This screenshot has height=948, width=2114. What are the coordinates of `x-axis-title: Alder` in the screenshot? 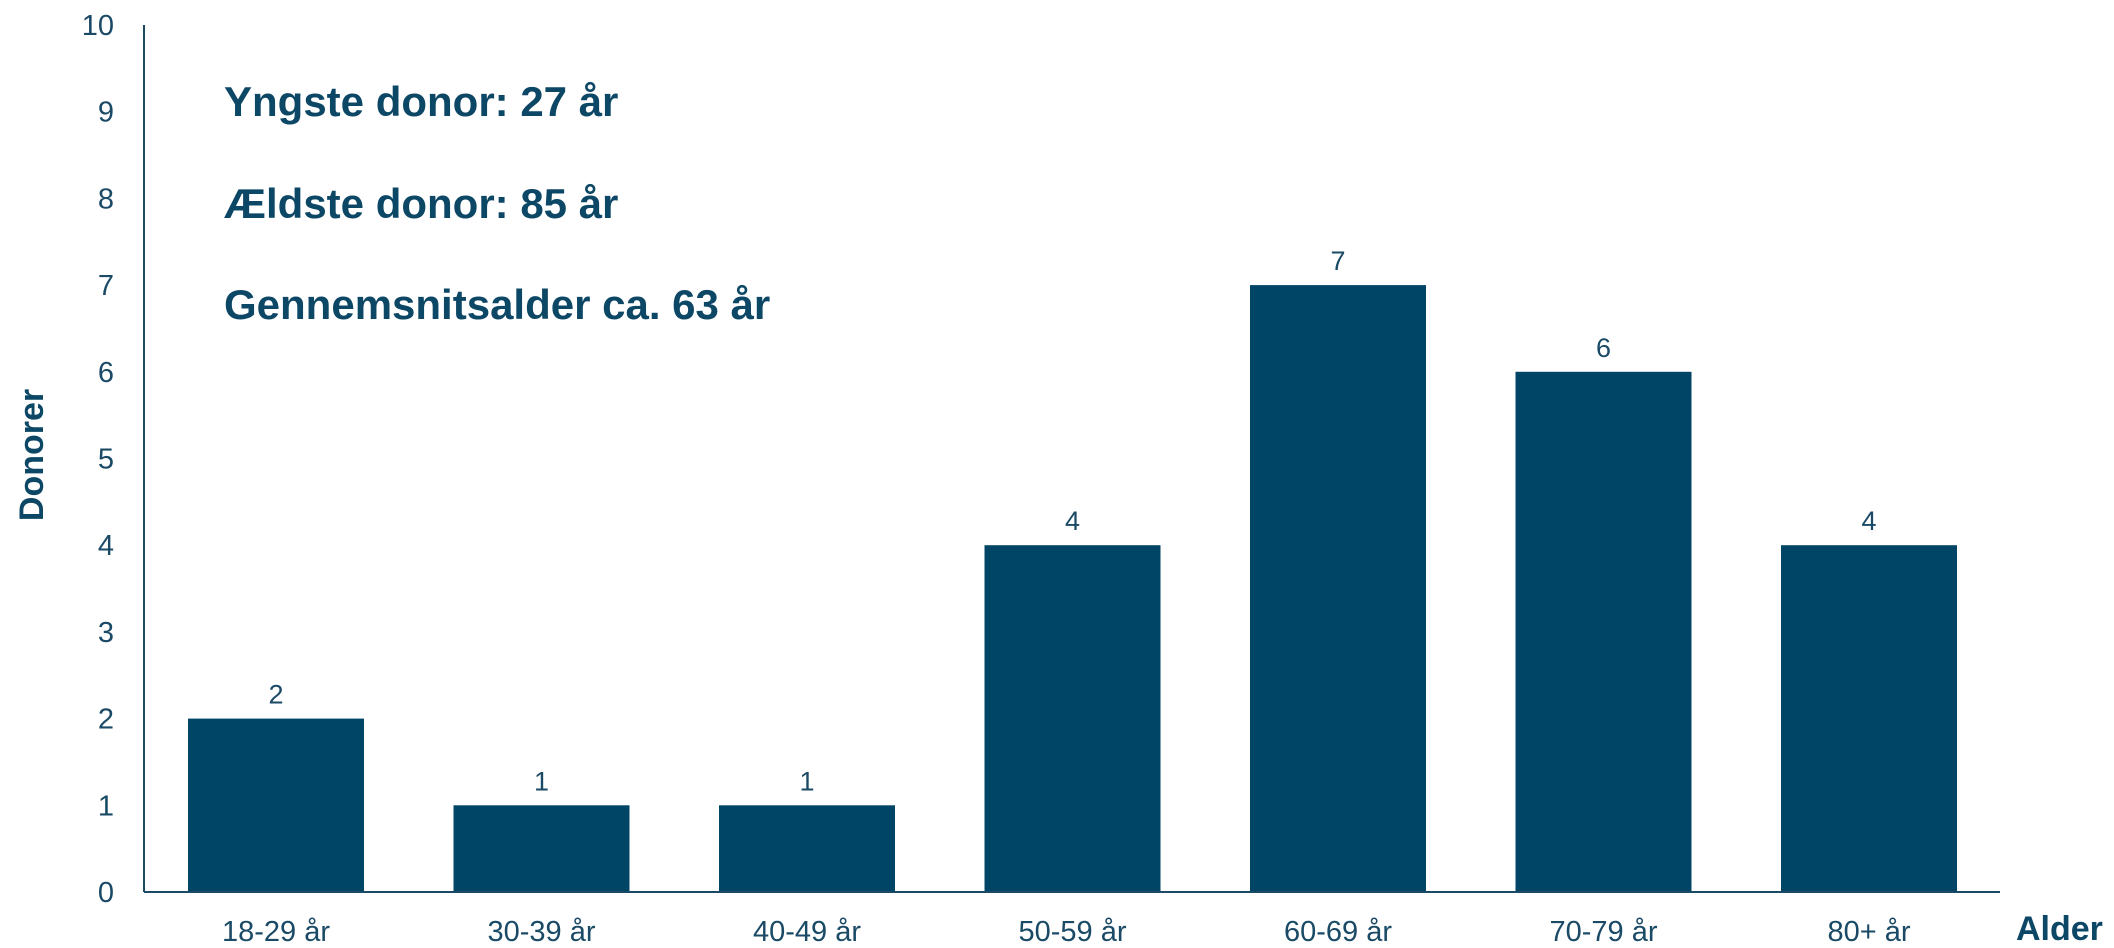 It's located at (2059, 929).